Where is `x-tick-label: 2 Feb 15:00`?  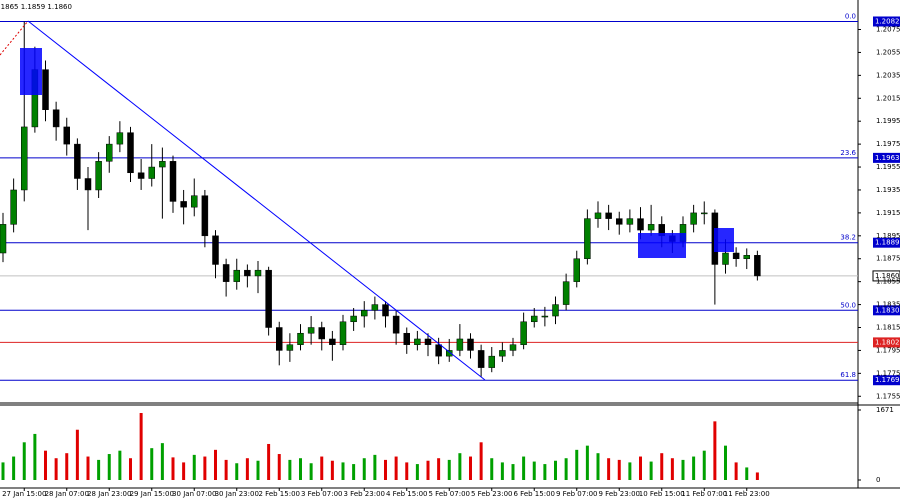 x-tick-label: 2 Feb 15:00 is located at coordinates (279, 494).